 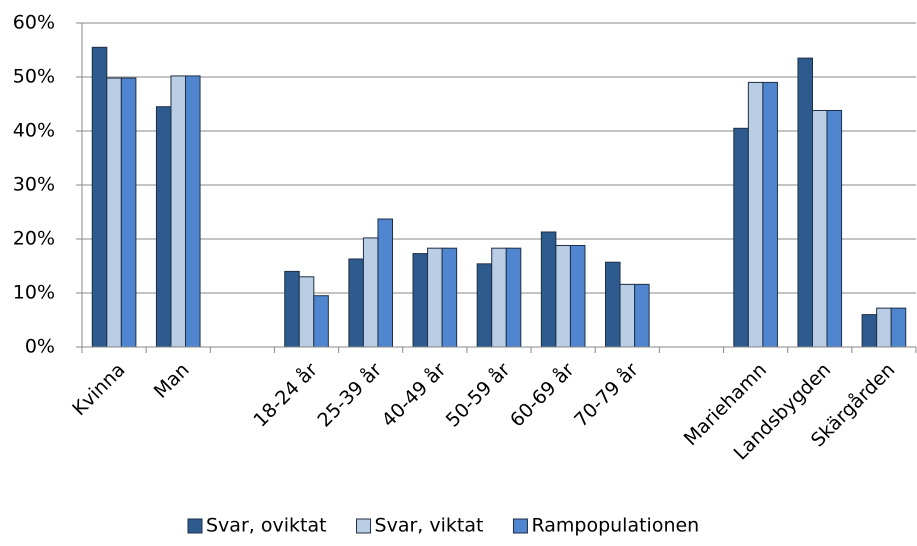 I want to click on y-tick-label: 30%, so click(x=34, y=185).